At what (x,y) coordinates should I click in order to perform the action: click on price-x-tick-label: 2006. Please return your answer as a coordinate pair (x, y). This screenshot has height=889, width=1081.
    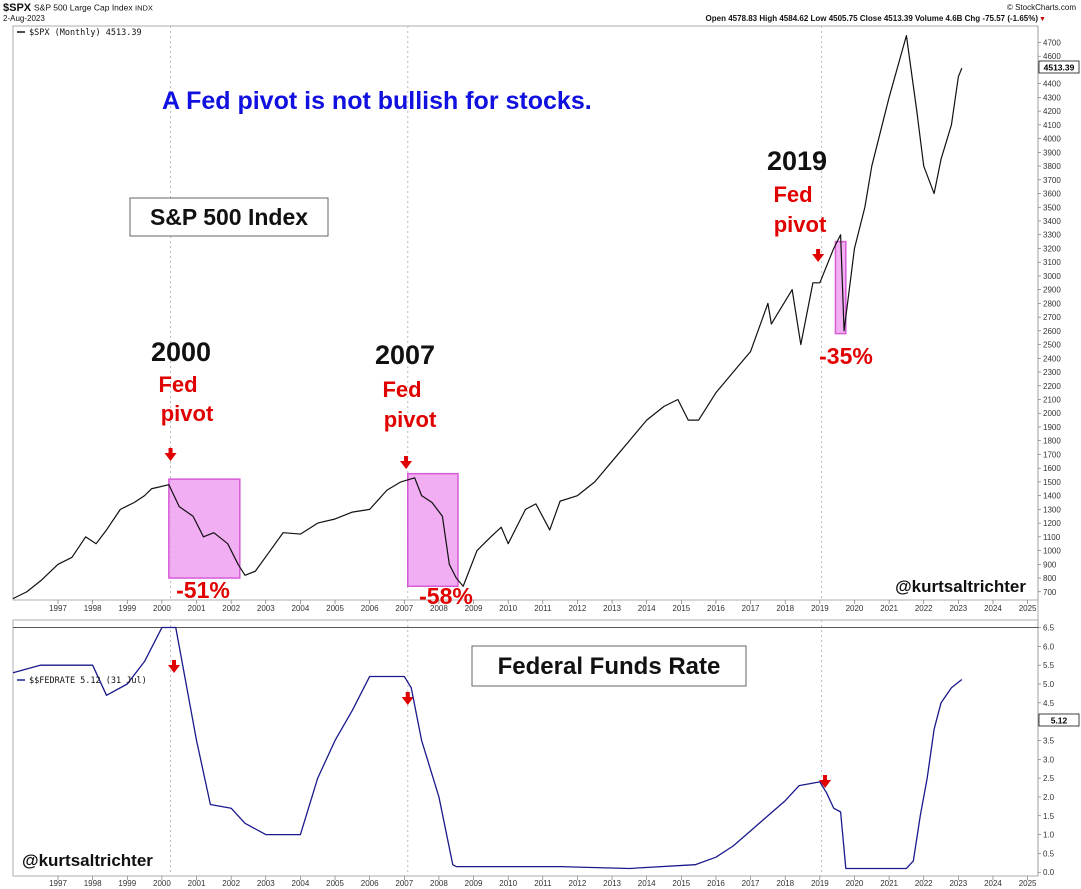
    Looking at the image, I should click on (370, 608).